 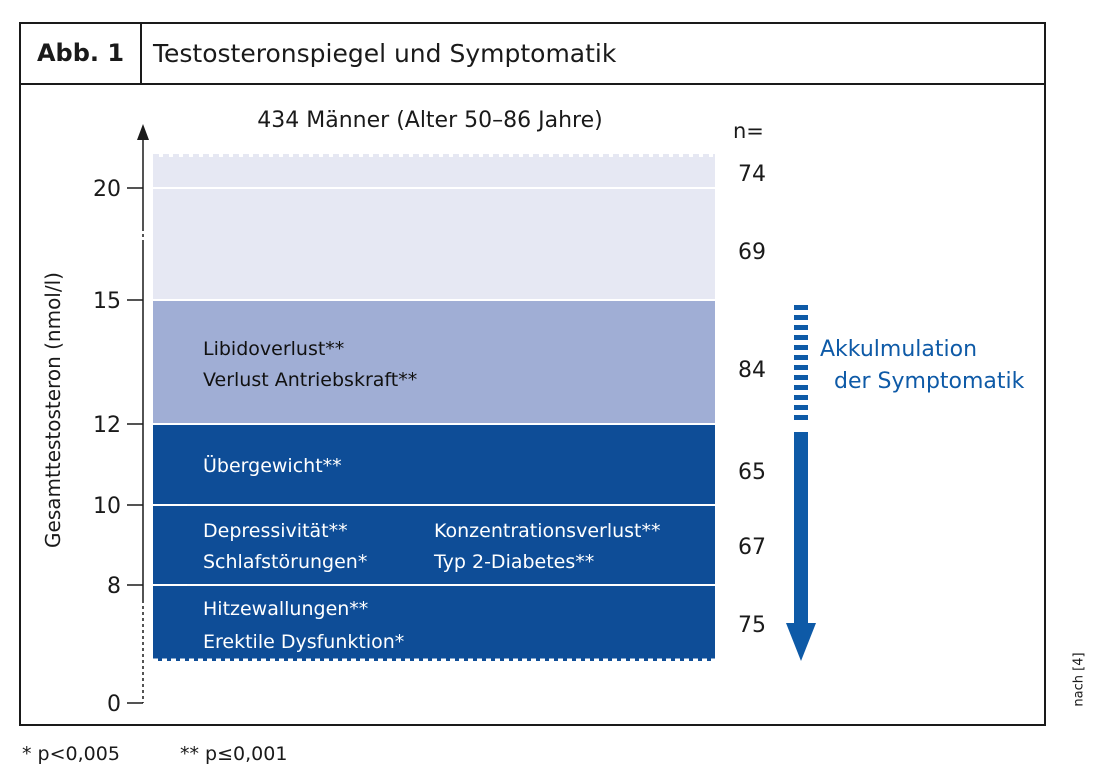 What do you see at coordinates (429, 120) in the screenshot?
I see `chart-subtitle: 434 Männer (Alter 50–86 Jahre)` at bounding box center [429, 120].